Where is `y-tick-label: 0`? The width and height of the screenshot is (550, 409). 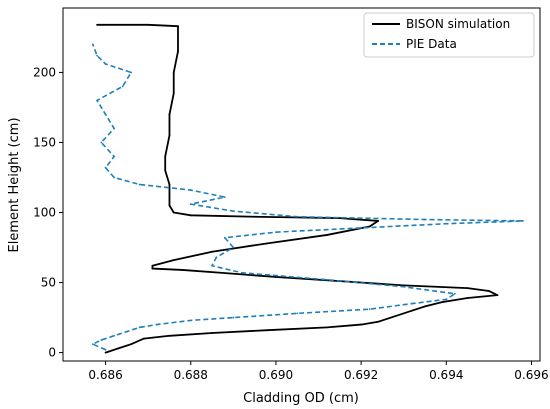 y-tick-label: 0 is located at coordinates (52, 353).